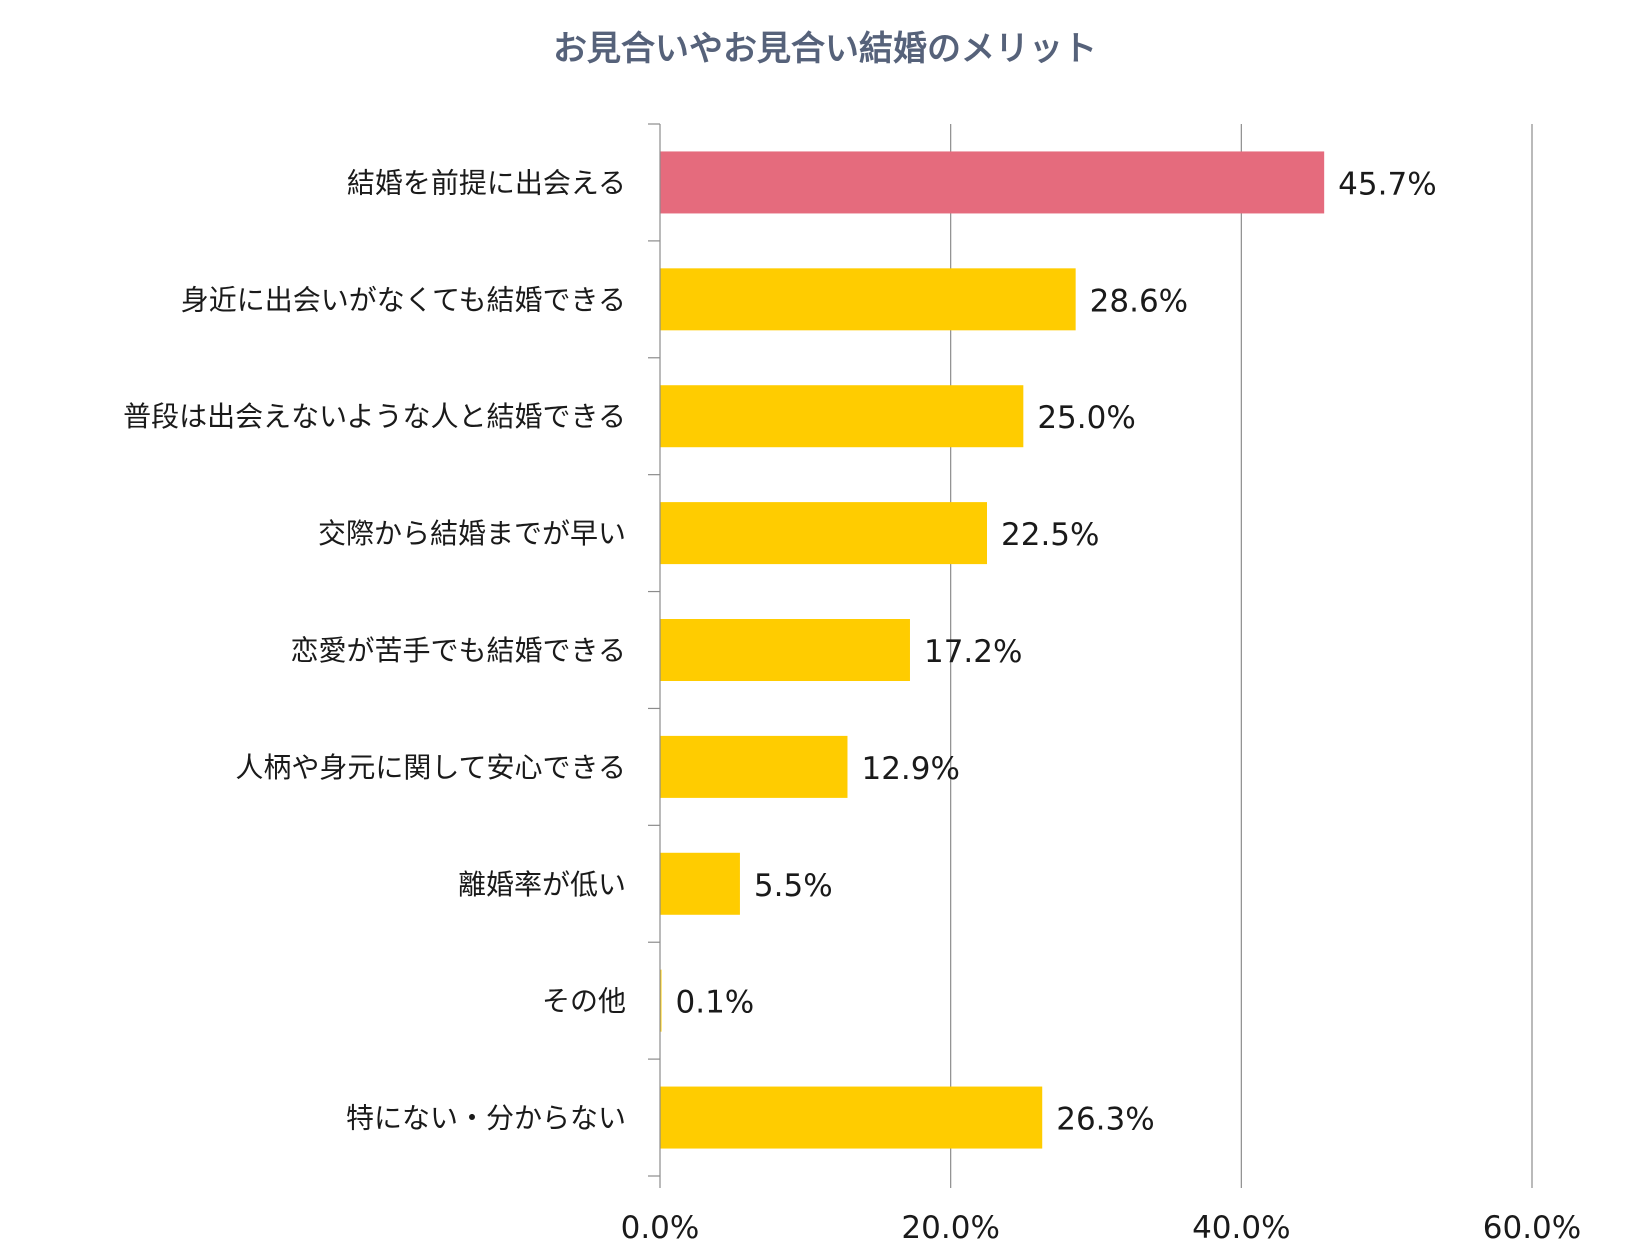  What do you see at coordinates (1532, 1228) in the screenshot?
I see `x-tick-label-60: 60.0%` at bounding box center [1532, 1228].